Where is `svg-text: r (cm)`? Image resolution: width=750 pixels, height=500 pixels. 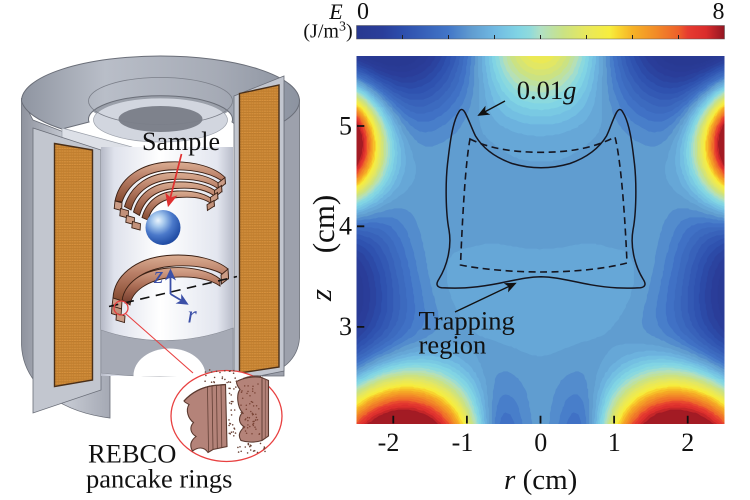 svg-text: r (cm) is located at coordinates (540, 480).